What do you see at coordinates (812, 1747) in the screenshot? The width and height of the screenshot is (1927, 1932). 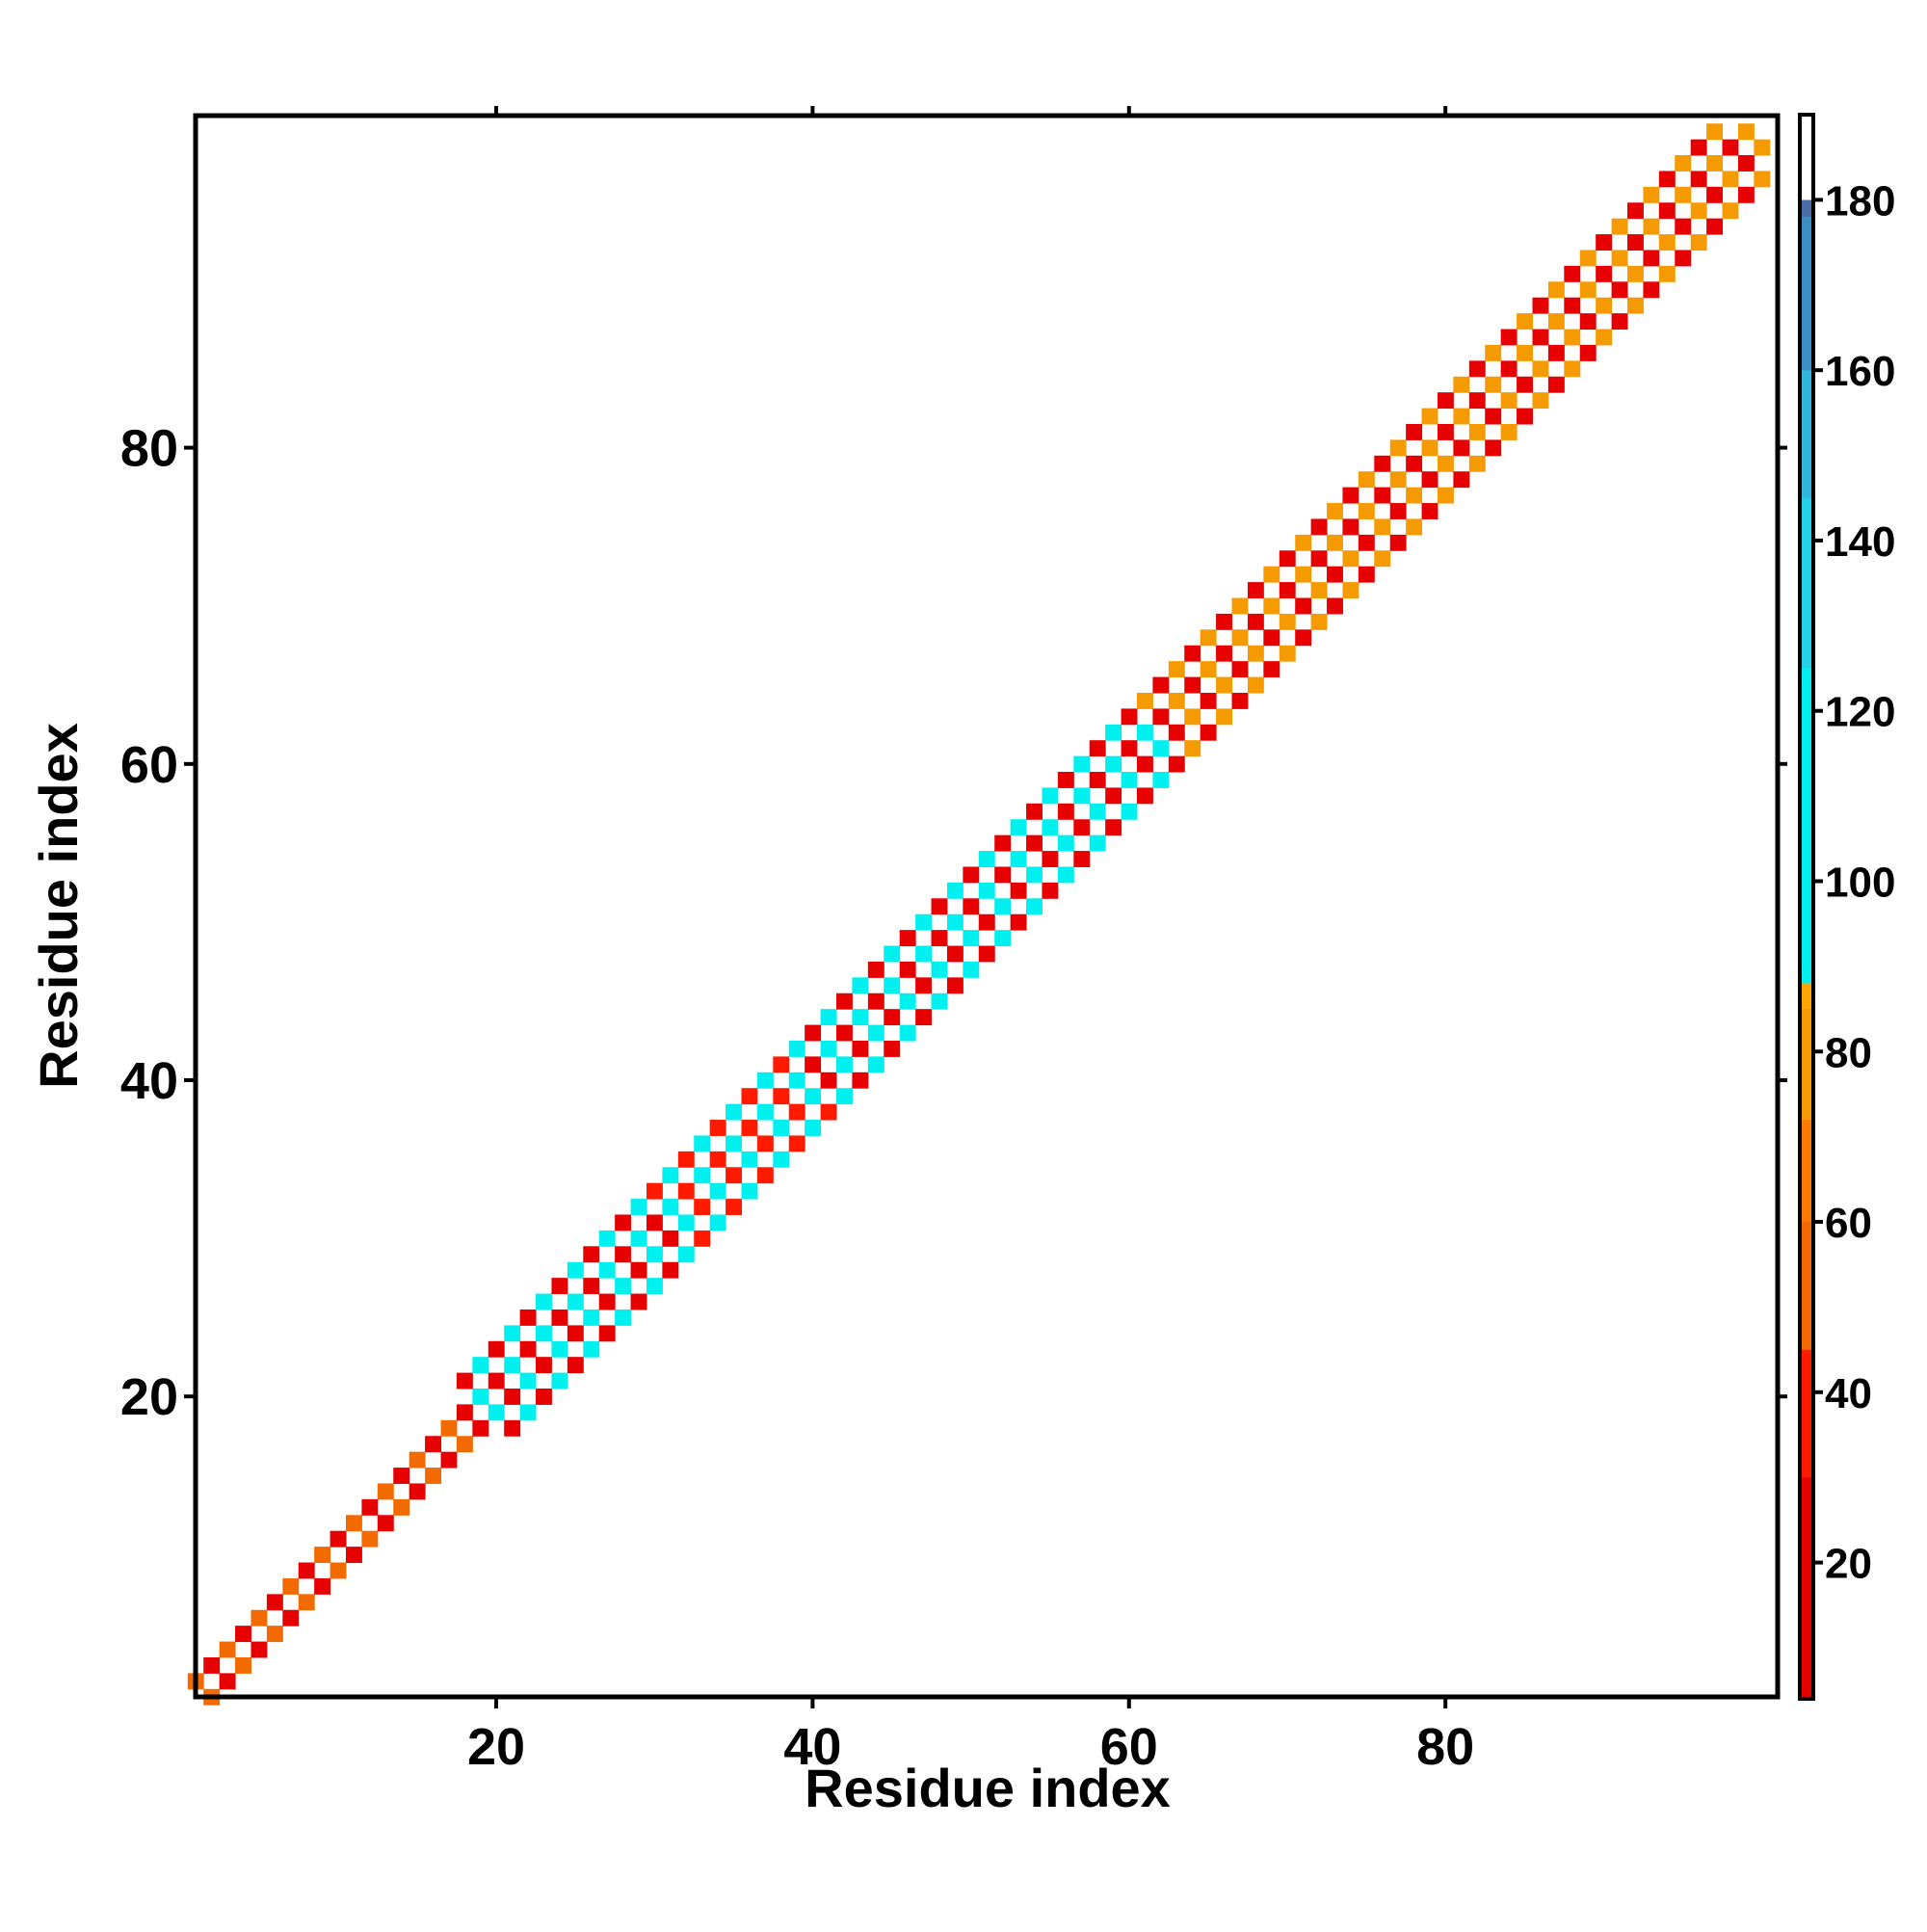 I see `x-tick-label: 40` at bounding box center [812, 1747].